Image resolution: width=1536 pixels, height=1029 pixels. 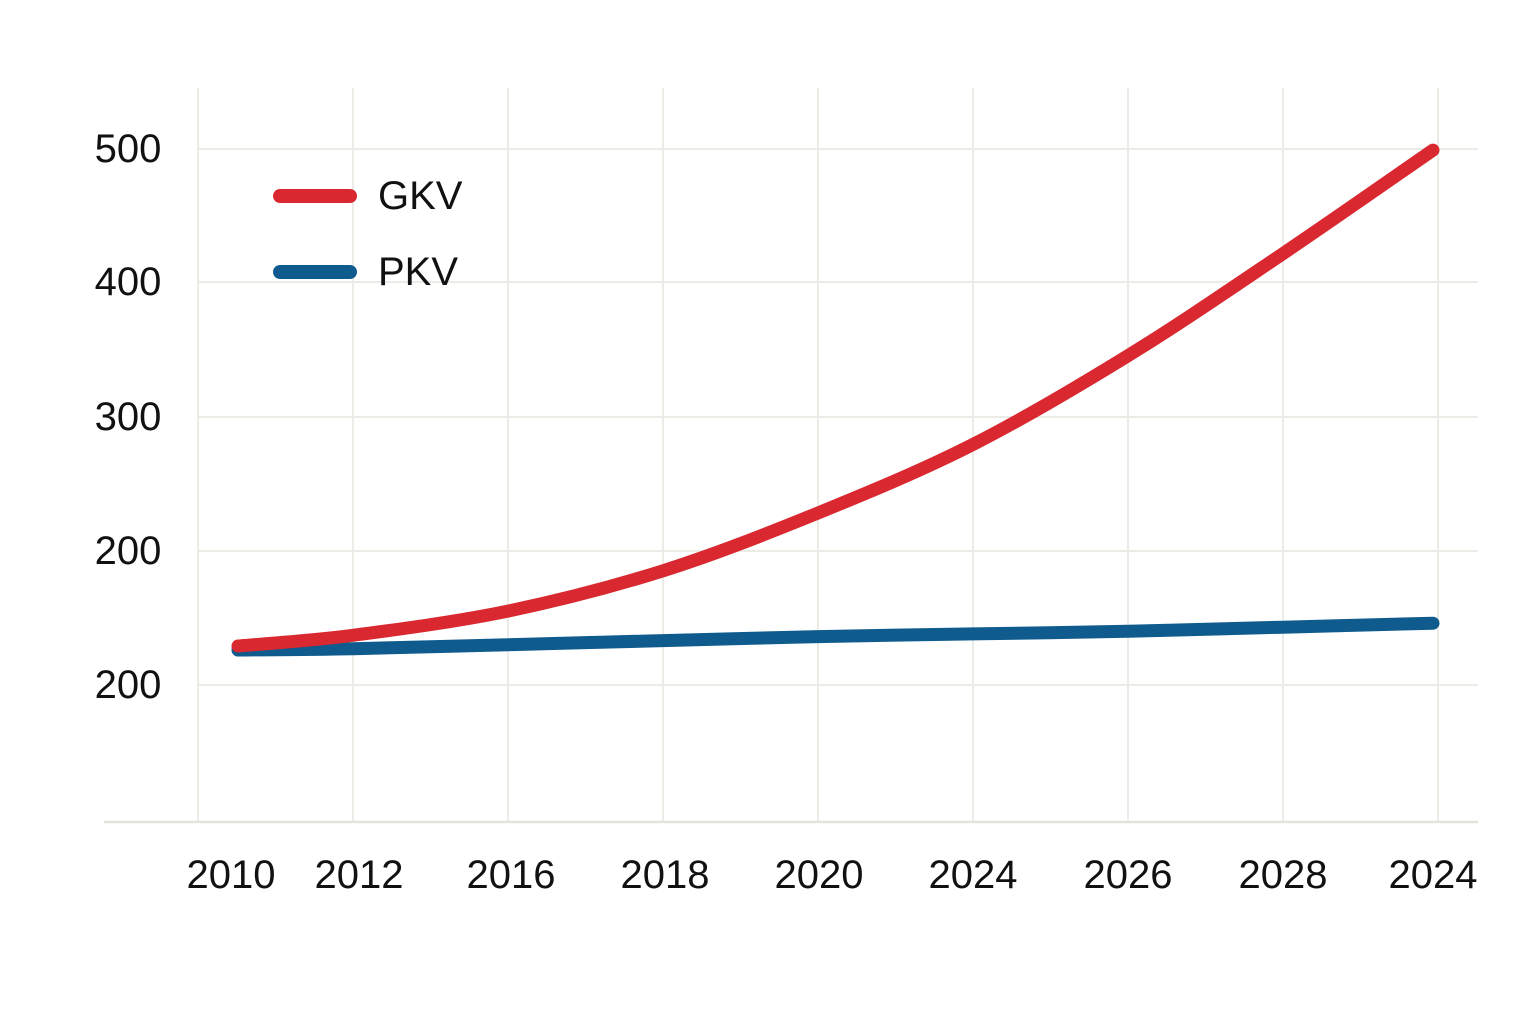 I want to click on x-tick-label: 2018, so click(x=665, y=875).